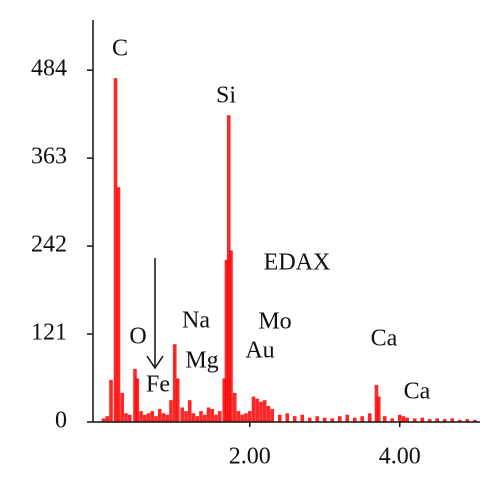  I want to click on annotation: Au, so click(259, 351).